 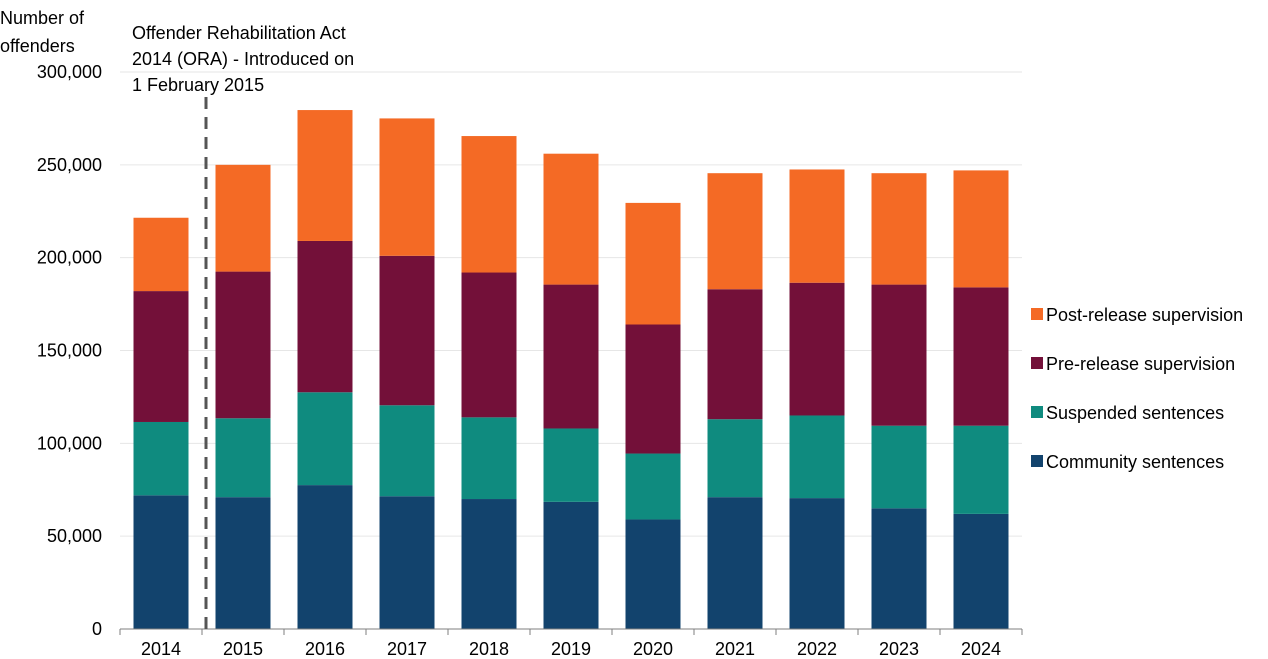 I want to click on y-tick-label: 150,000, so click(x=69, y=351).